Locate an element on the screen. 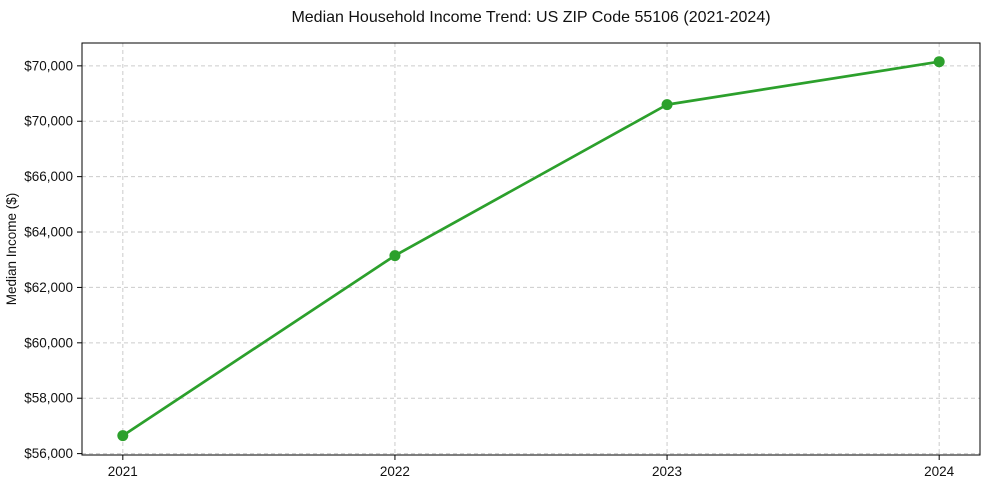  x-tick-label: 2023 is located at coordinates (667, 471).